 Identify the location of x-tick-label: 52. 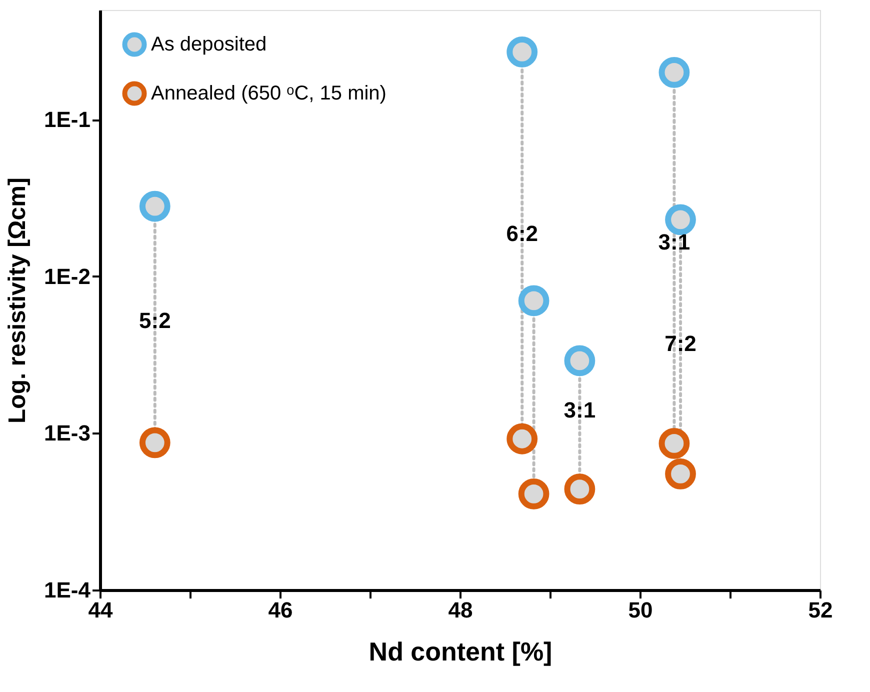
(820, 610).